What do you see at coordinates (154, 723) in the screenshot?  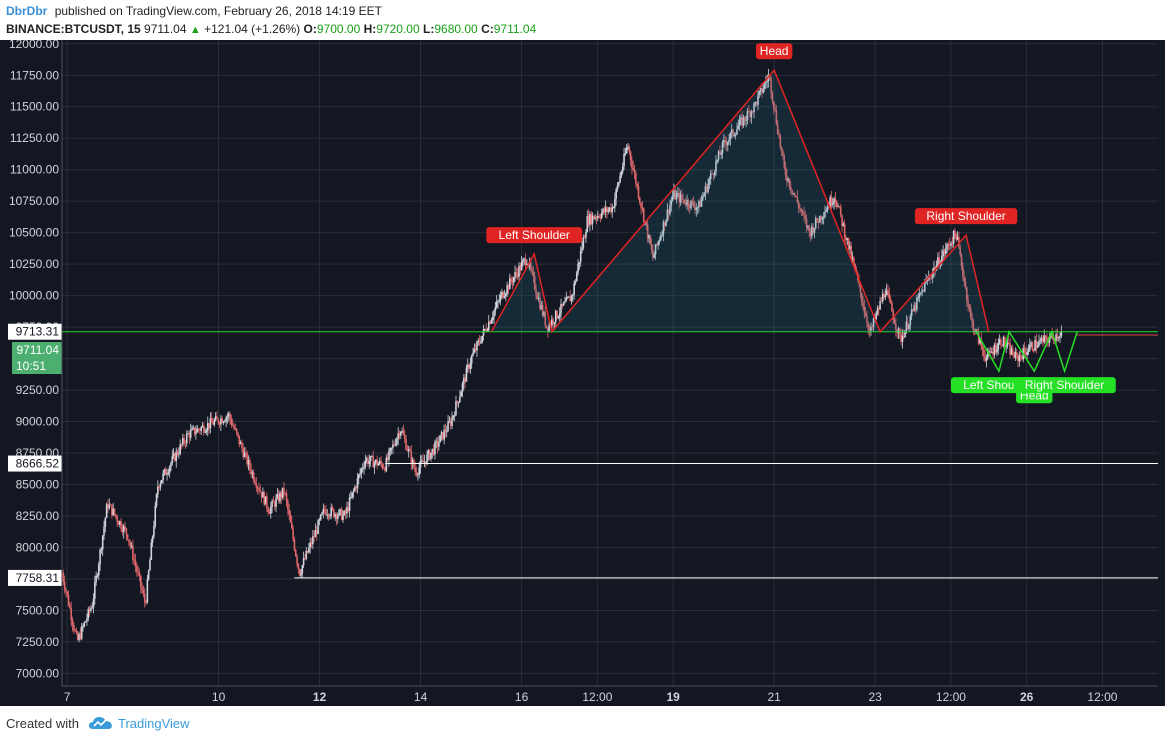 I see `tradingview-brand-link: TradingView` at bounding box center [154, 723].